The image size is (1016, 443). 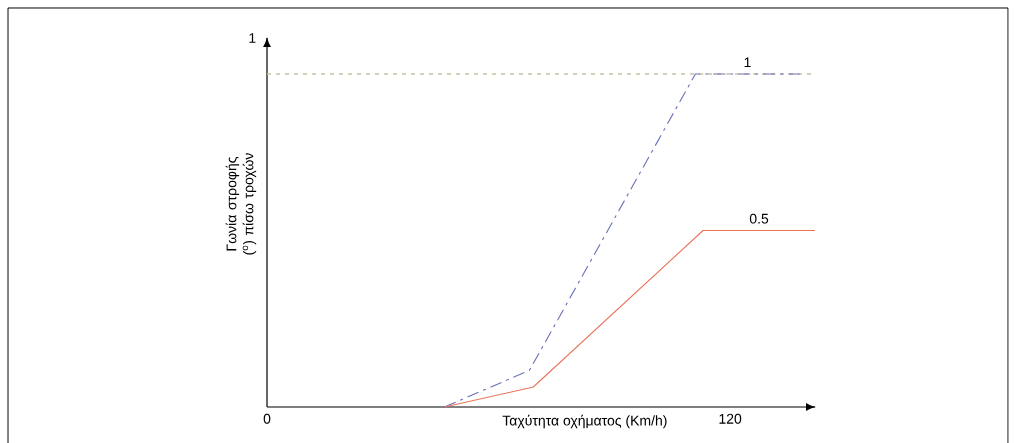 What do you see at coordinates (747, 62) in the screenshot?
I see `series-label: 1` at bounding box center [747, 62].